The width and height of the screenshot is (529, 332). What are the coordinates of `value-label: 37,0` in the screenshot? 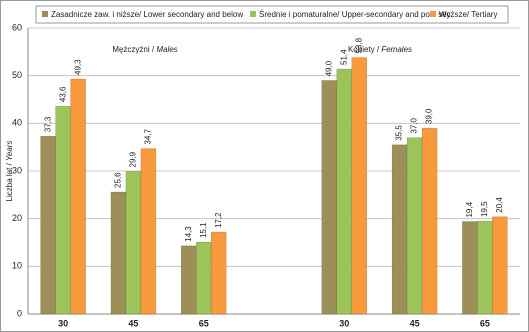 It's located at (414, 126).